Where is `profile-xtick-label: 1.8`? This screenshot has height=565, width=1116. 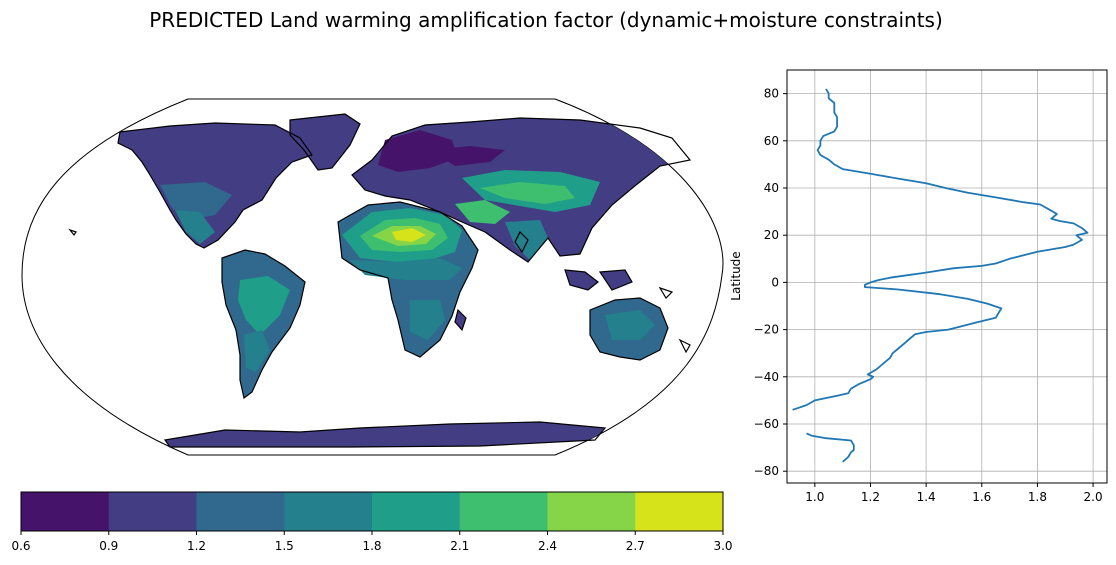
profile-xtick-label: 1.8 is located at coordinates (1037, 497).